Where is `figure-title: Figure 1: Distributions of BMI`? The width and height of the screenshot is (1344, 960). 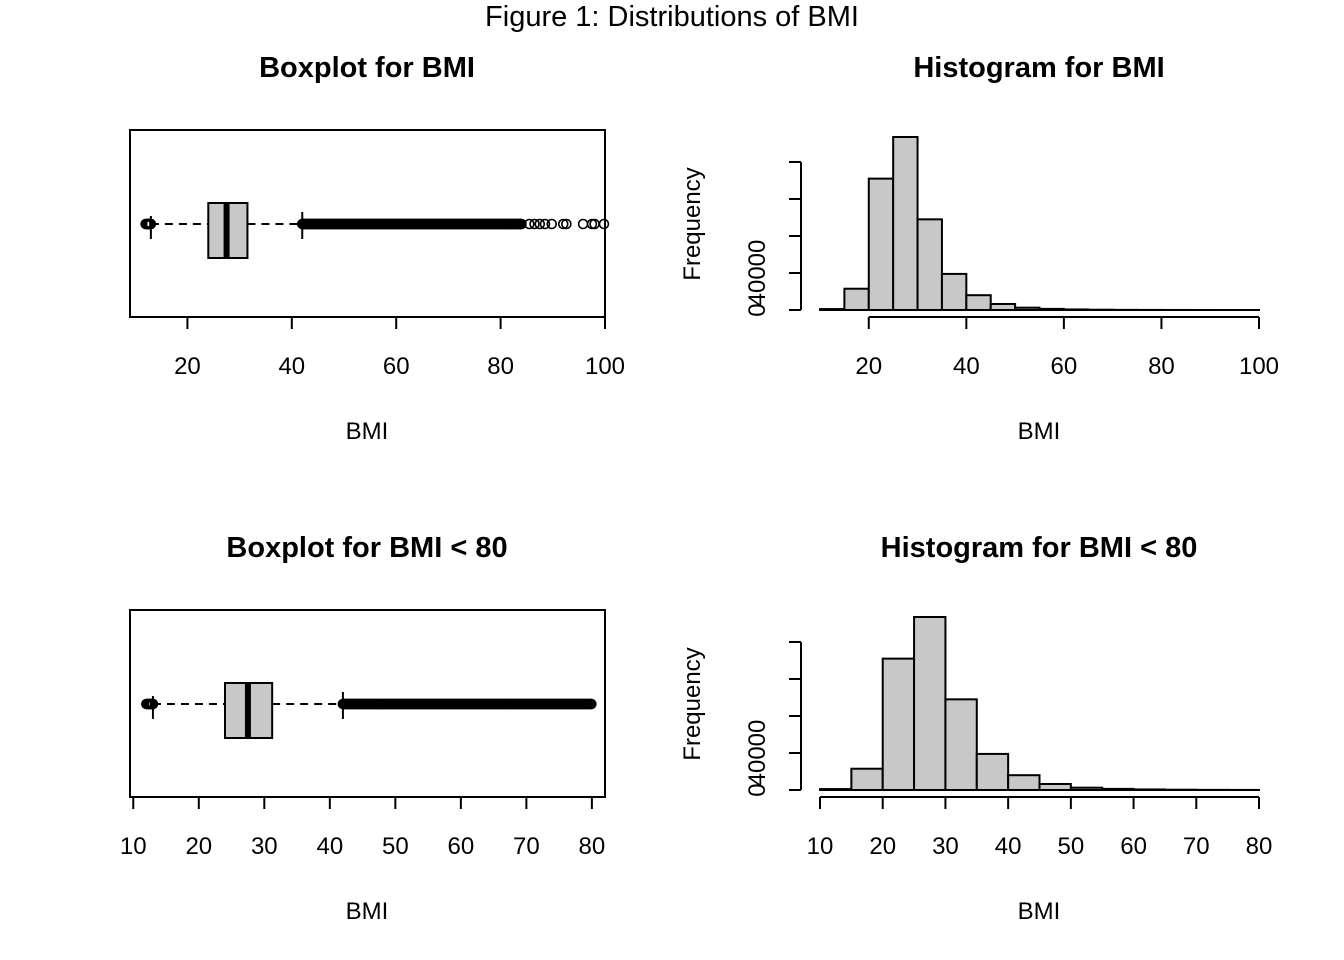
figure-title: Figure 1: Distributions of BMI is located at coordinates (672, 17).